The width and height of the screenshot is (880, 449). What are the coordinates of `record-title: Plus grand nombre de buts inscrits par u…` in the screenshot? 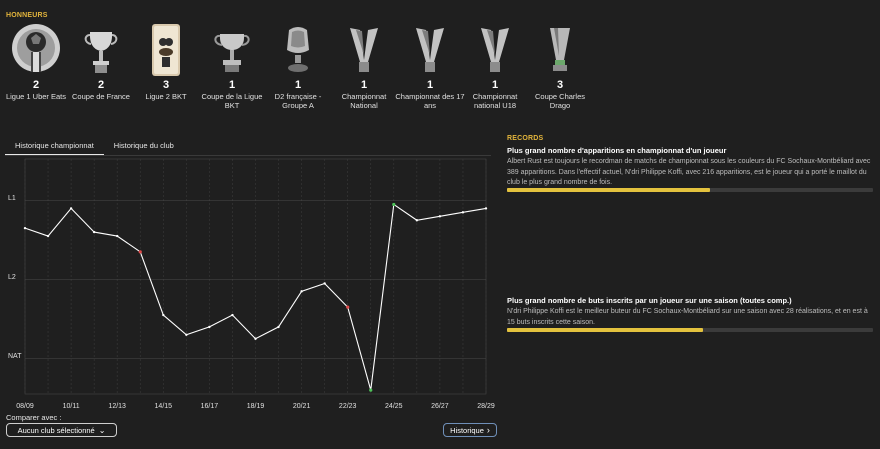 It's located at (649, 300).